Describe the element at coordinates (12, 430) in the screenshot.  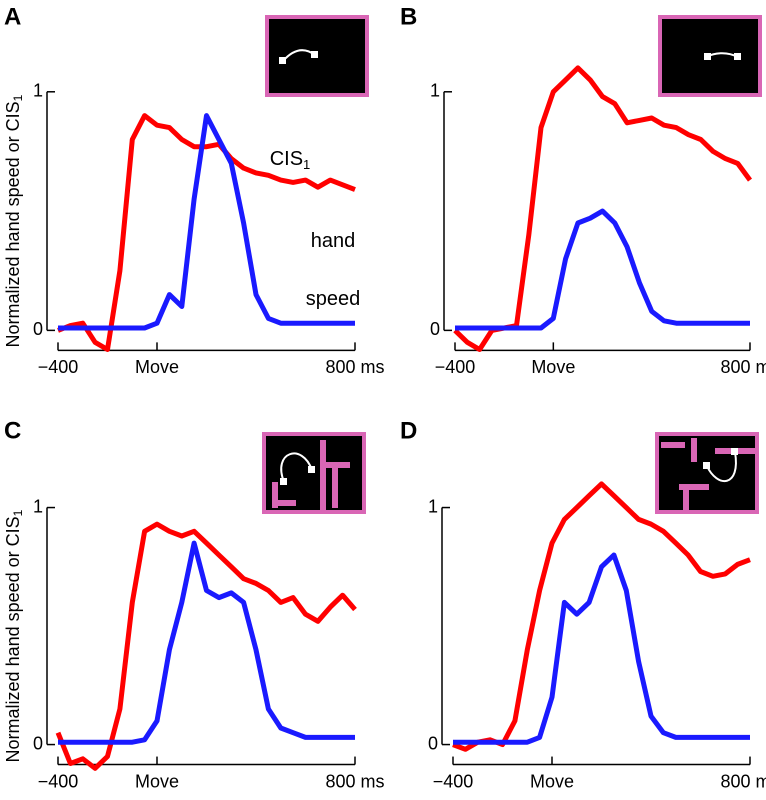
I see `panel-letter: C` at that location.